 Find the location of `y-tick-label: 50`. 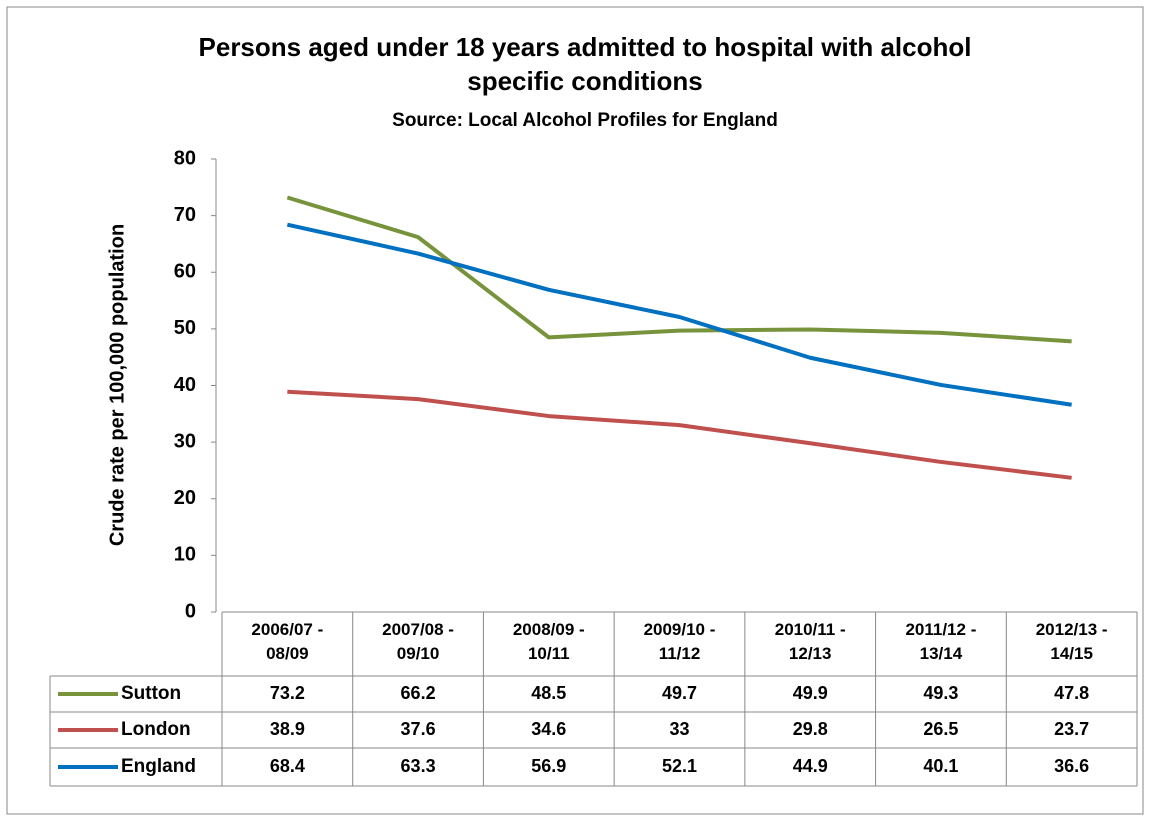

y-tick-label: 50 is located at coordinates (185, 328).